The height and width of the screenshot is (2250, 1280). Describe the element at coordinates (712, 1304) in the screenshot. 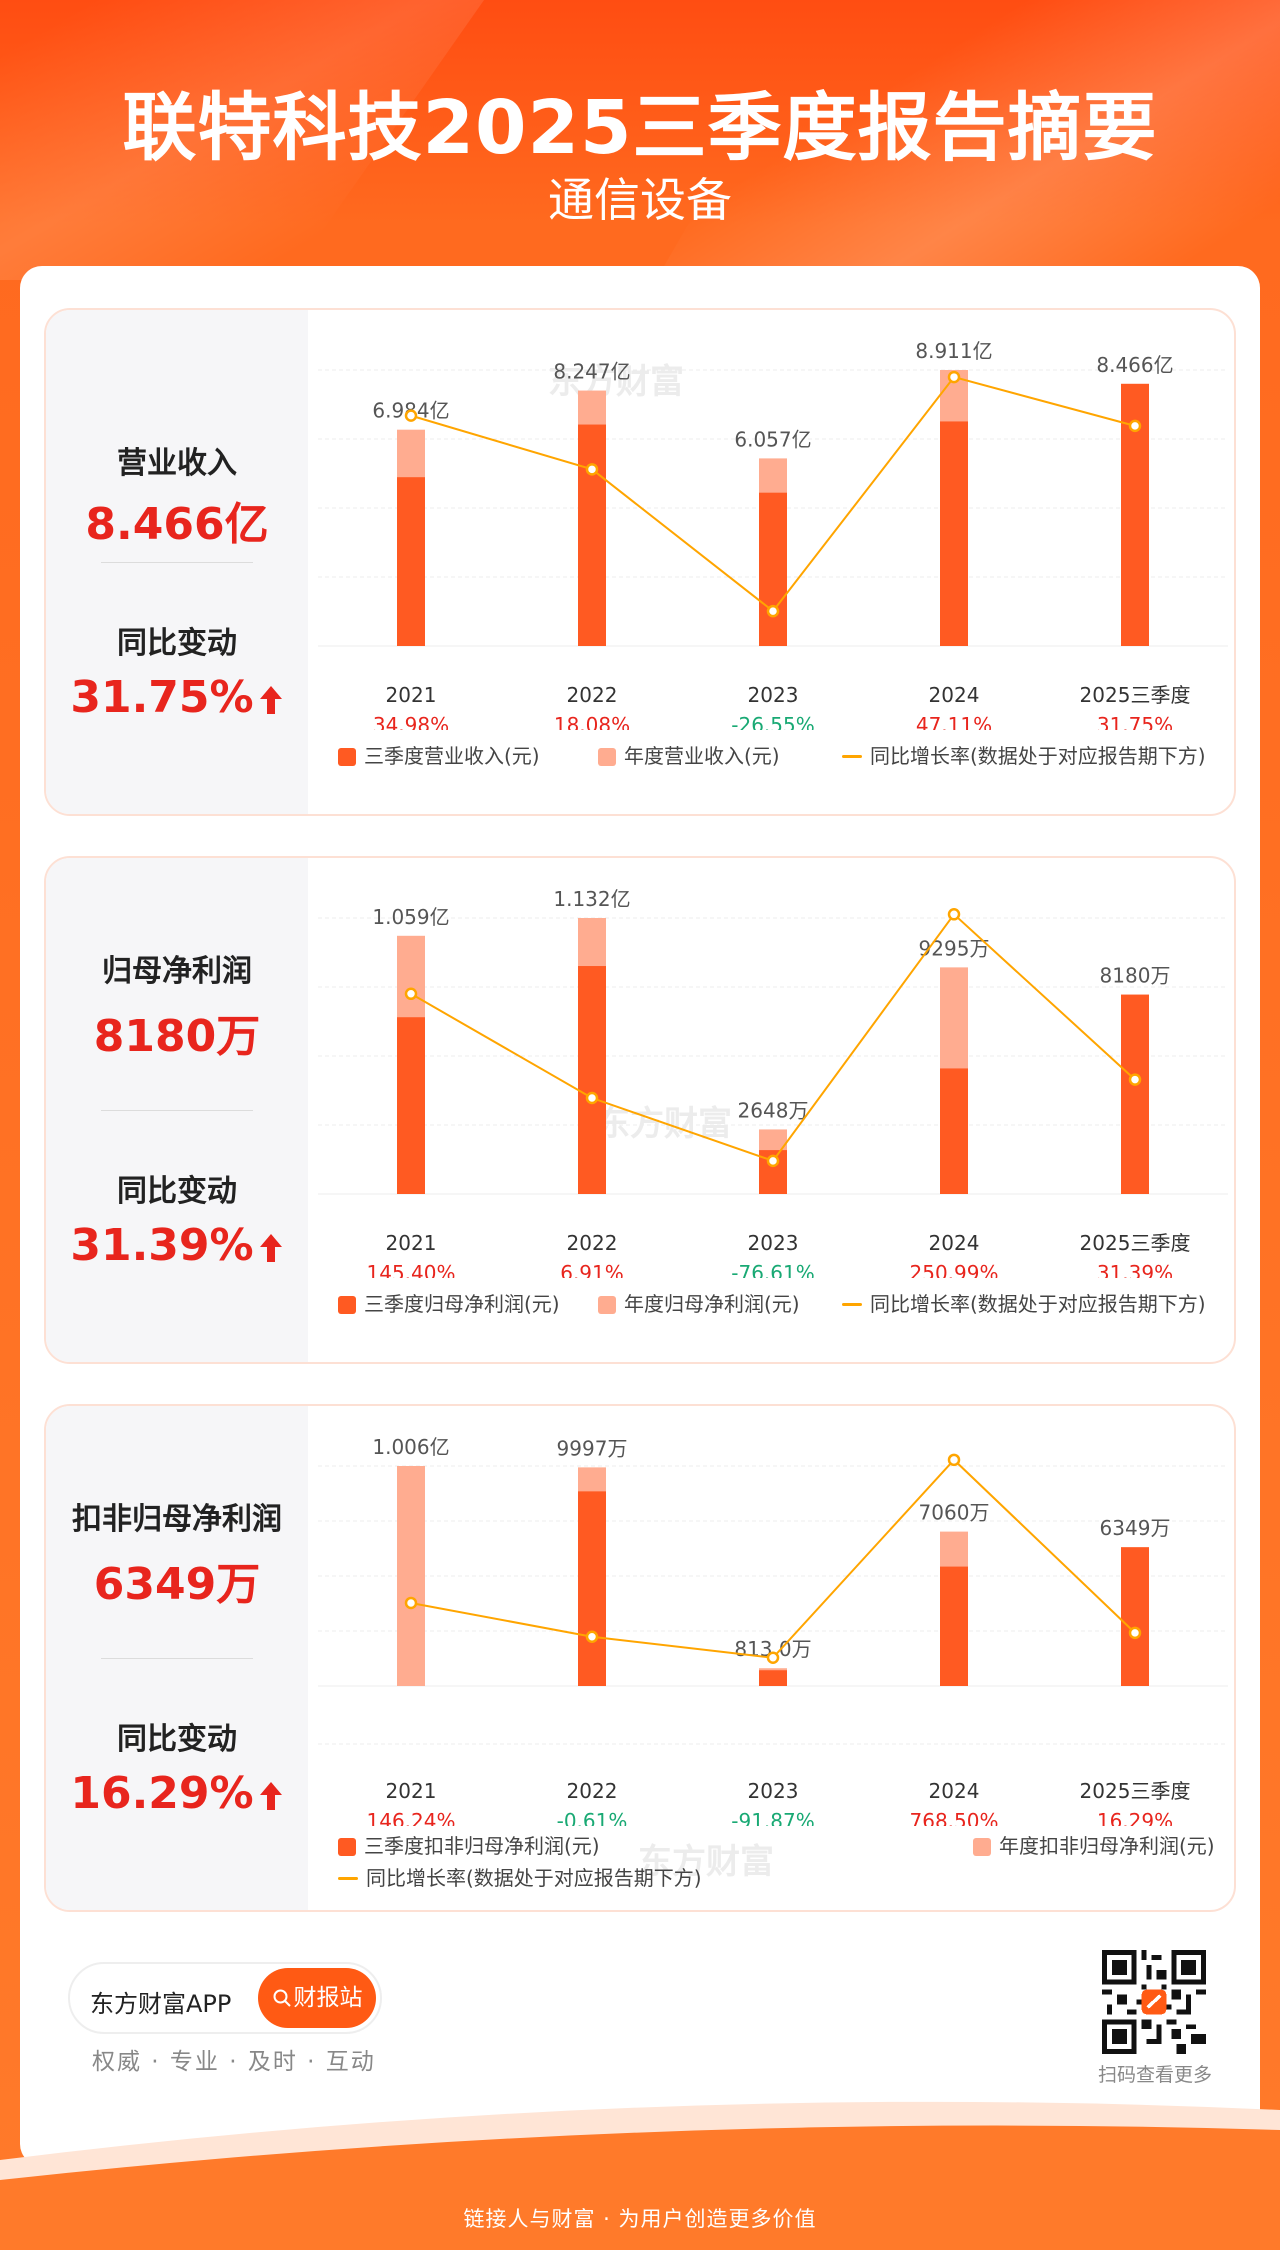

I see `legend-annual-label: 年度归母净利润(元)` at that location.